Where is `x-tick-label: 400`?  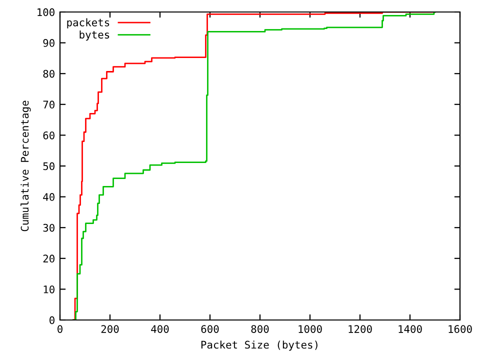
x-tick-label: 400 is located at coordinates (160, 329).